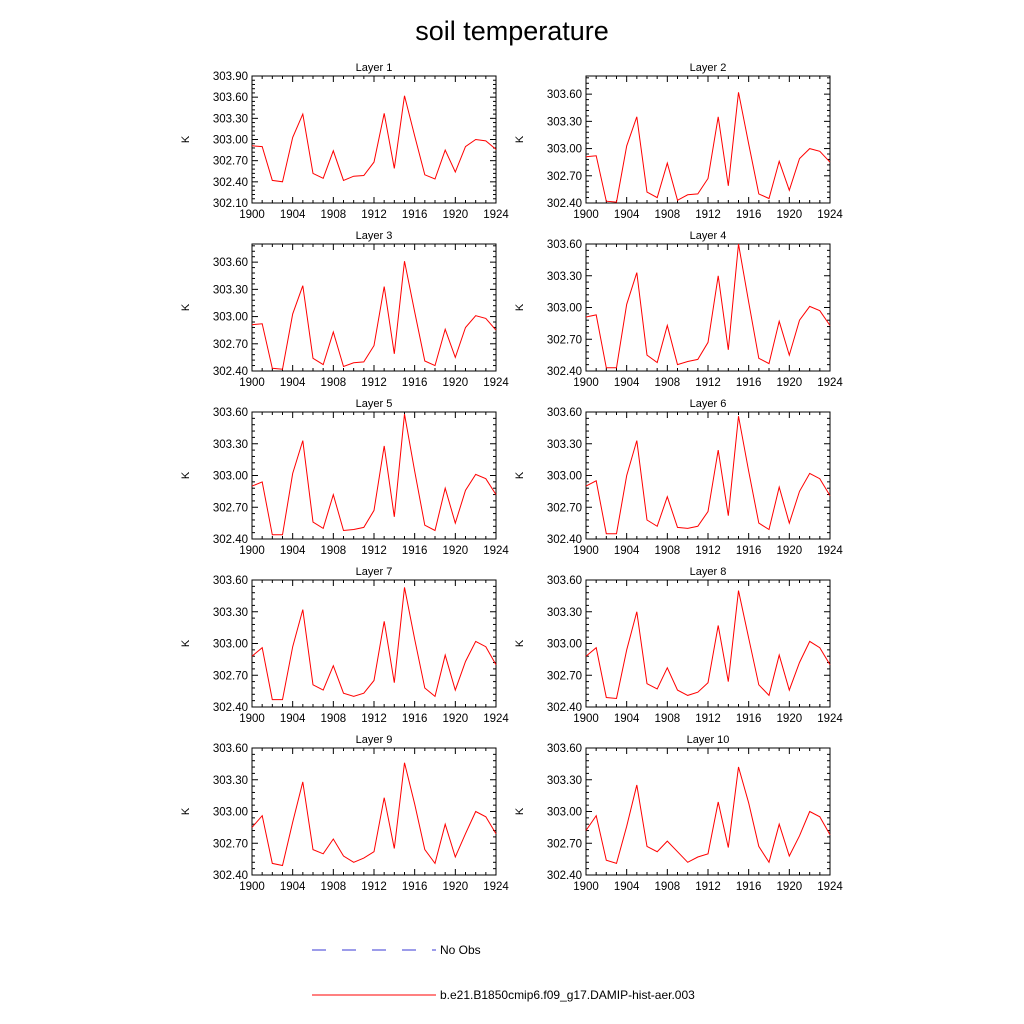  Describe the element at coordinates (512, 31) in the screenshot. I see `chart-title: soil temperature` at that location.